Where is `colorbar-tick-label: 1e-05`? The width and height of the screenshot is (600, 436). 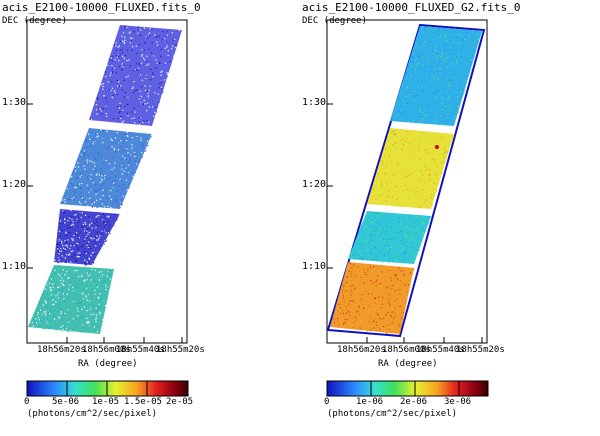
colorbar-tick-label: 1e-05 is located at coordinates (106, 402).